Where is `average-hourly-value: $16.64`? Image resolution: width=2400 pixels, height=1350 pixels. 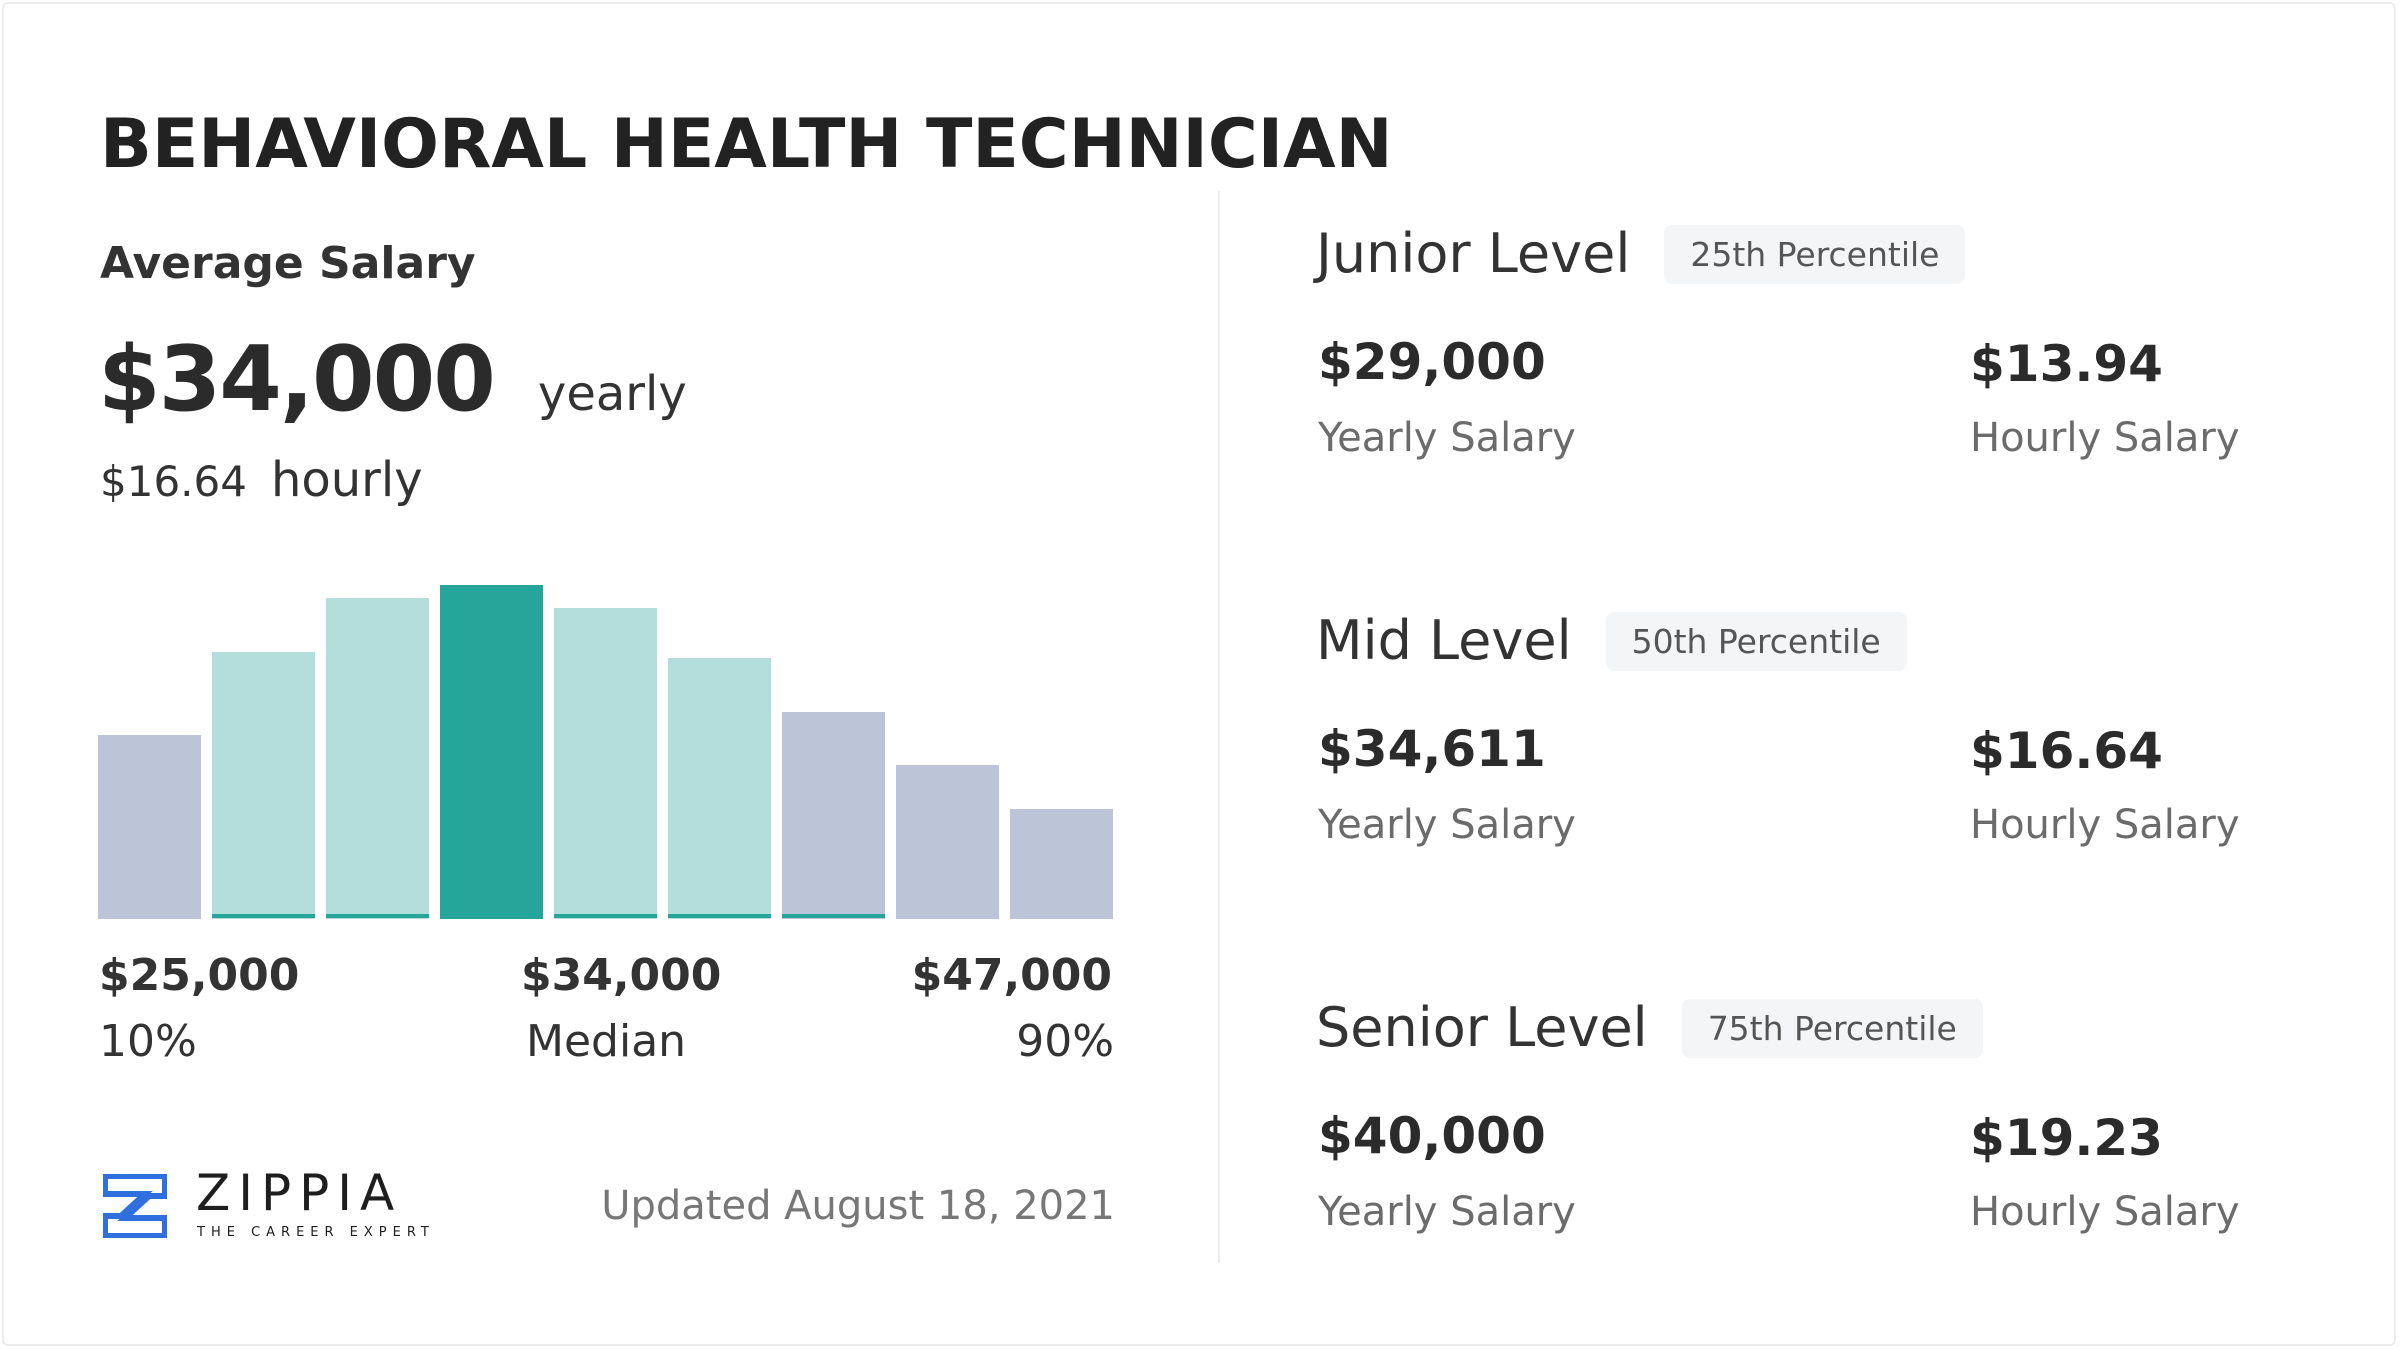
average-hourly-value: $16.64 is located at coordinates (173, 481).